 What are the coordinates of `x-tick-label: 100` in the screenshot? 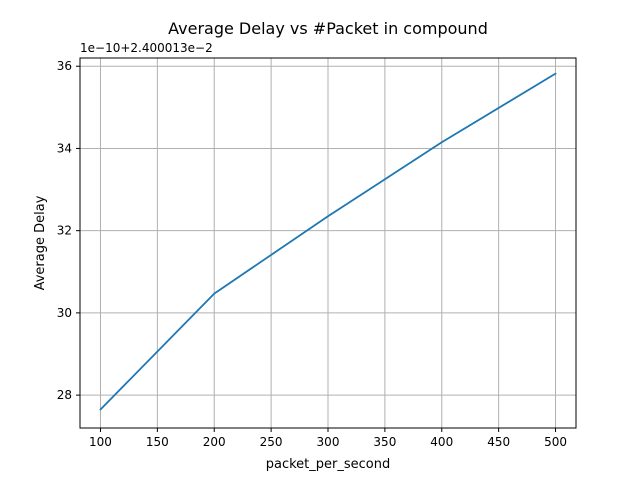 It's located at (100, 442).